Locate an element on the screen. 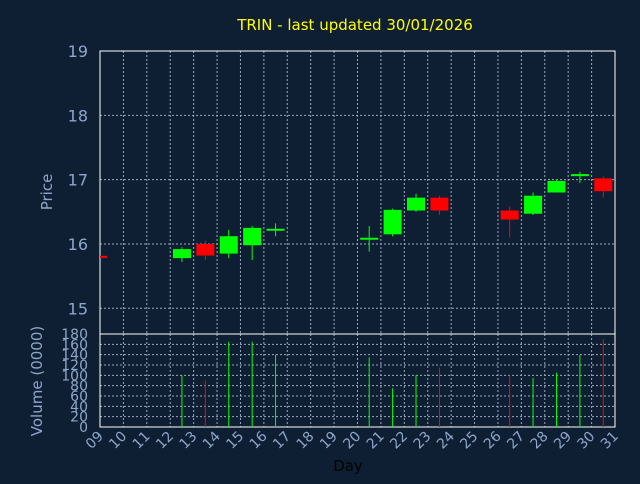 This screenshot has height=484, width=640. volume-tick-label: 180 is located at coordinates (74, 335).